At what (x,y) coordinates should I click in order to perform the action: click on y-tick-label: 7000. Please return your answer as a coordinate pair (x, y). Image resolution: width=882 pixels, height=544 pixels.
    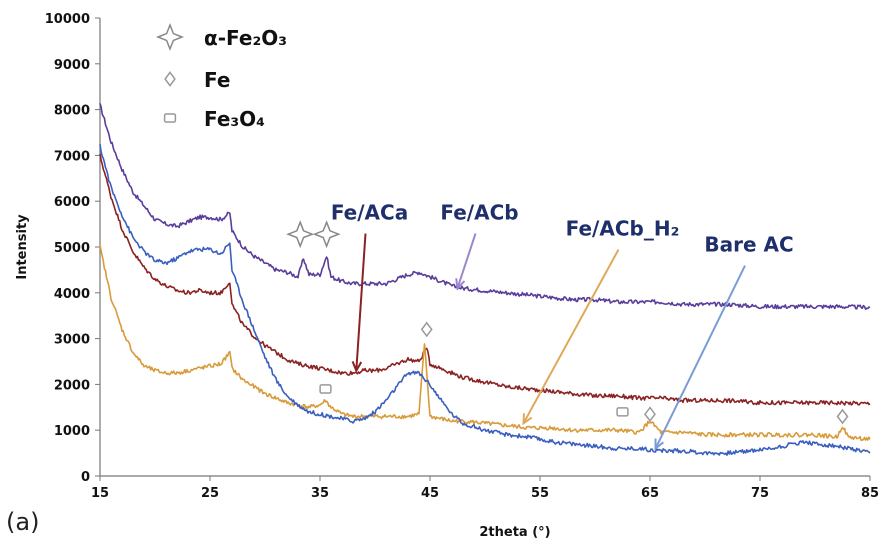
    Looking at the image, I should click on (72, 156).